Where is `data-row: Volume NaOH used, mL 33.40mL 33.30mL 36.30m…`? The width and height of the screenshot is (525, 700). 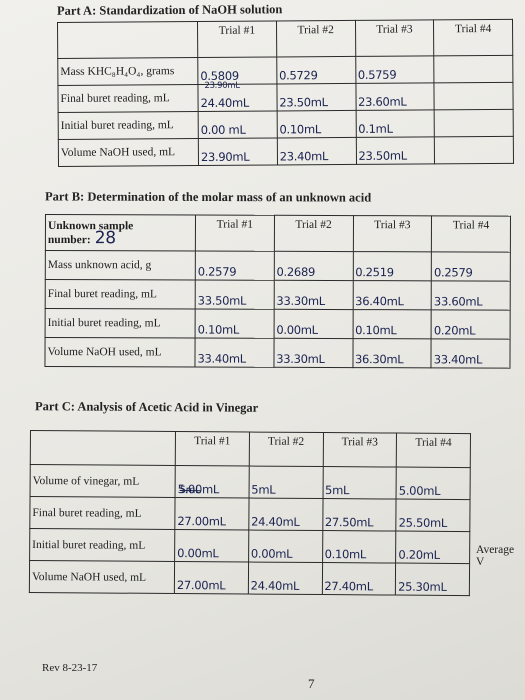
data-row: Volume NaOH used, mL 33.40mL 33.30mL 36.30m… is located at coordinates (277, 353).